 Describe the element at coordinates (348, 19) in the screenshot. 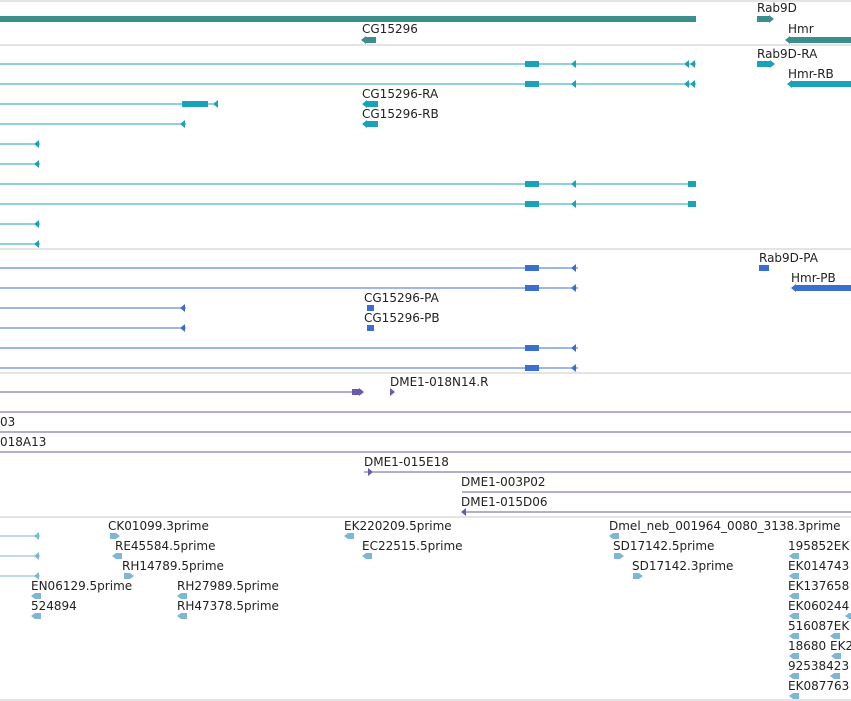

I see `gene-feature-bar` at that location.